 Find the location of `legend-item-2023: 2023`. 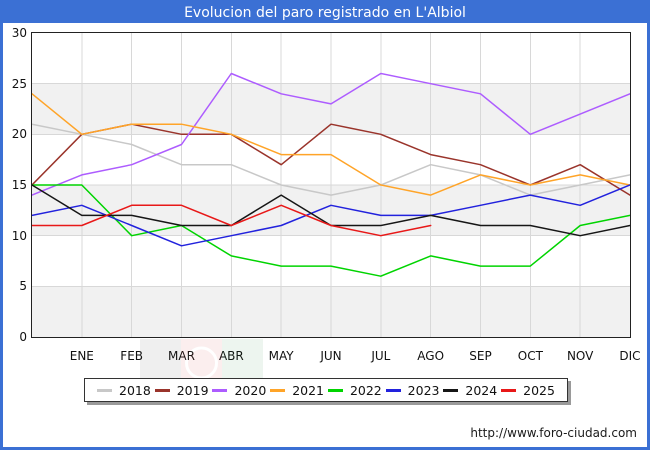

legend-item-2023: 2023 is located at coordinates (412, 390).